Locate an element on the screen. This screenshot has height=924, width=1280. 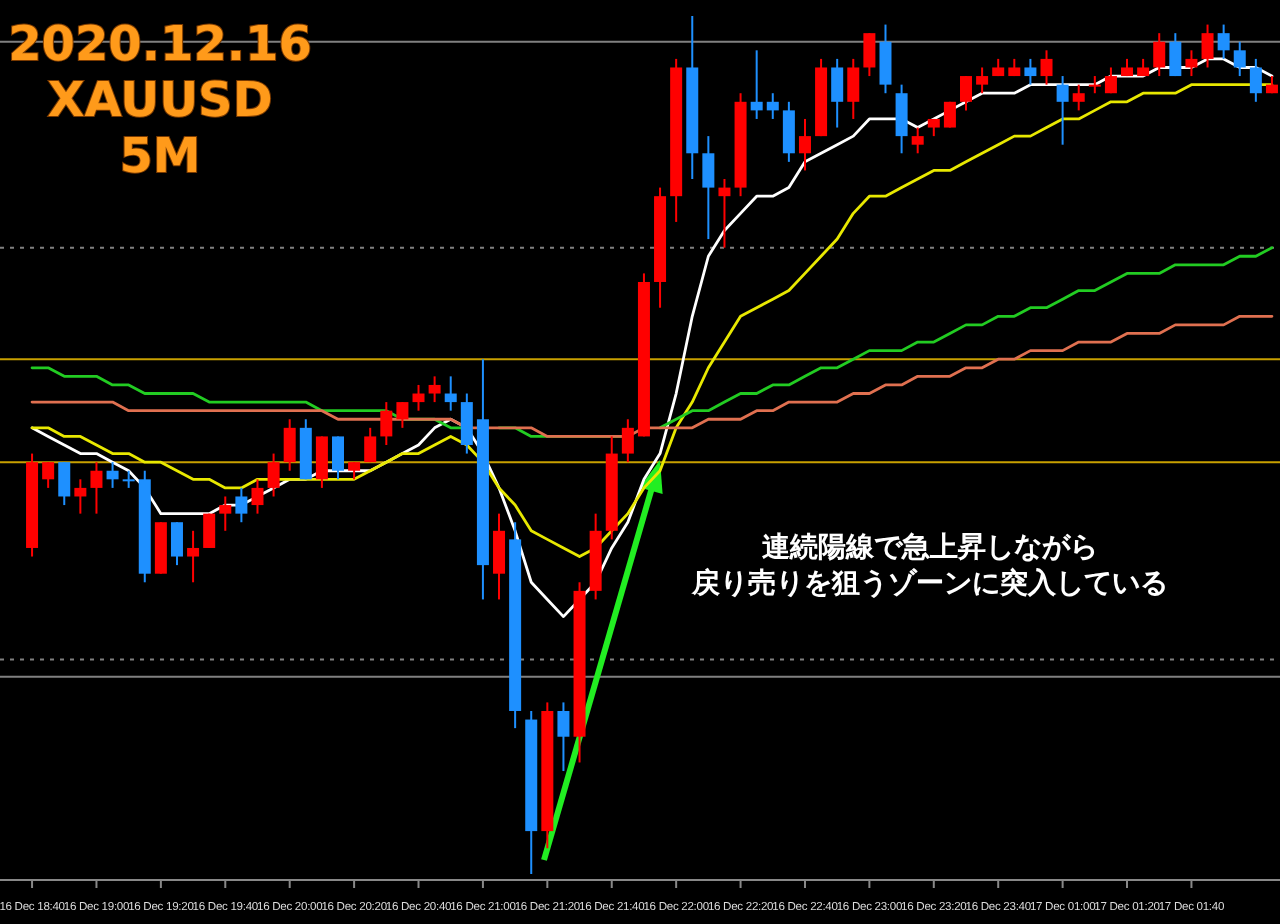
annotation: 連続陽線で急上昇しながら is located at coordinates (929, 548).